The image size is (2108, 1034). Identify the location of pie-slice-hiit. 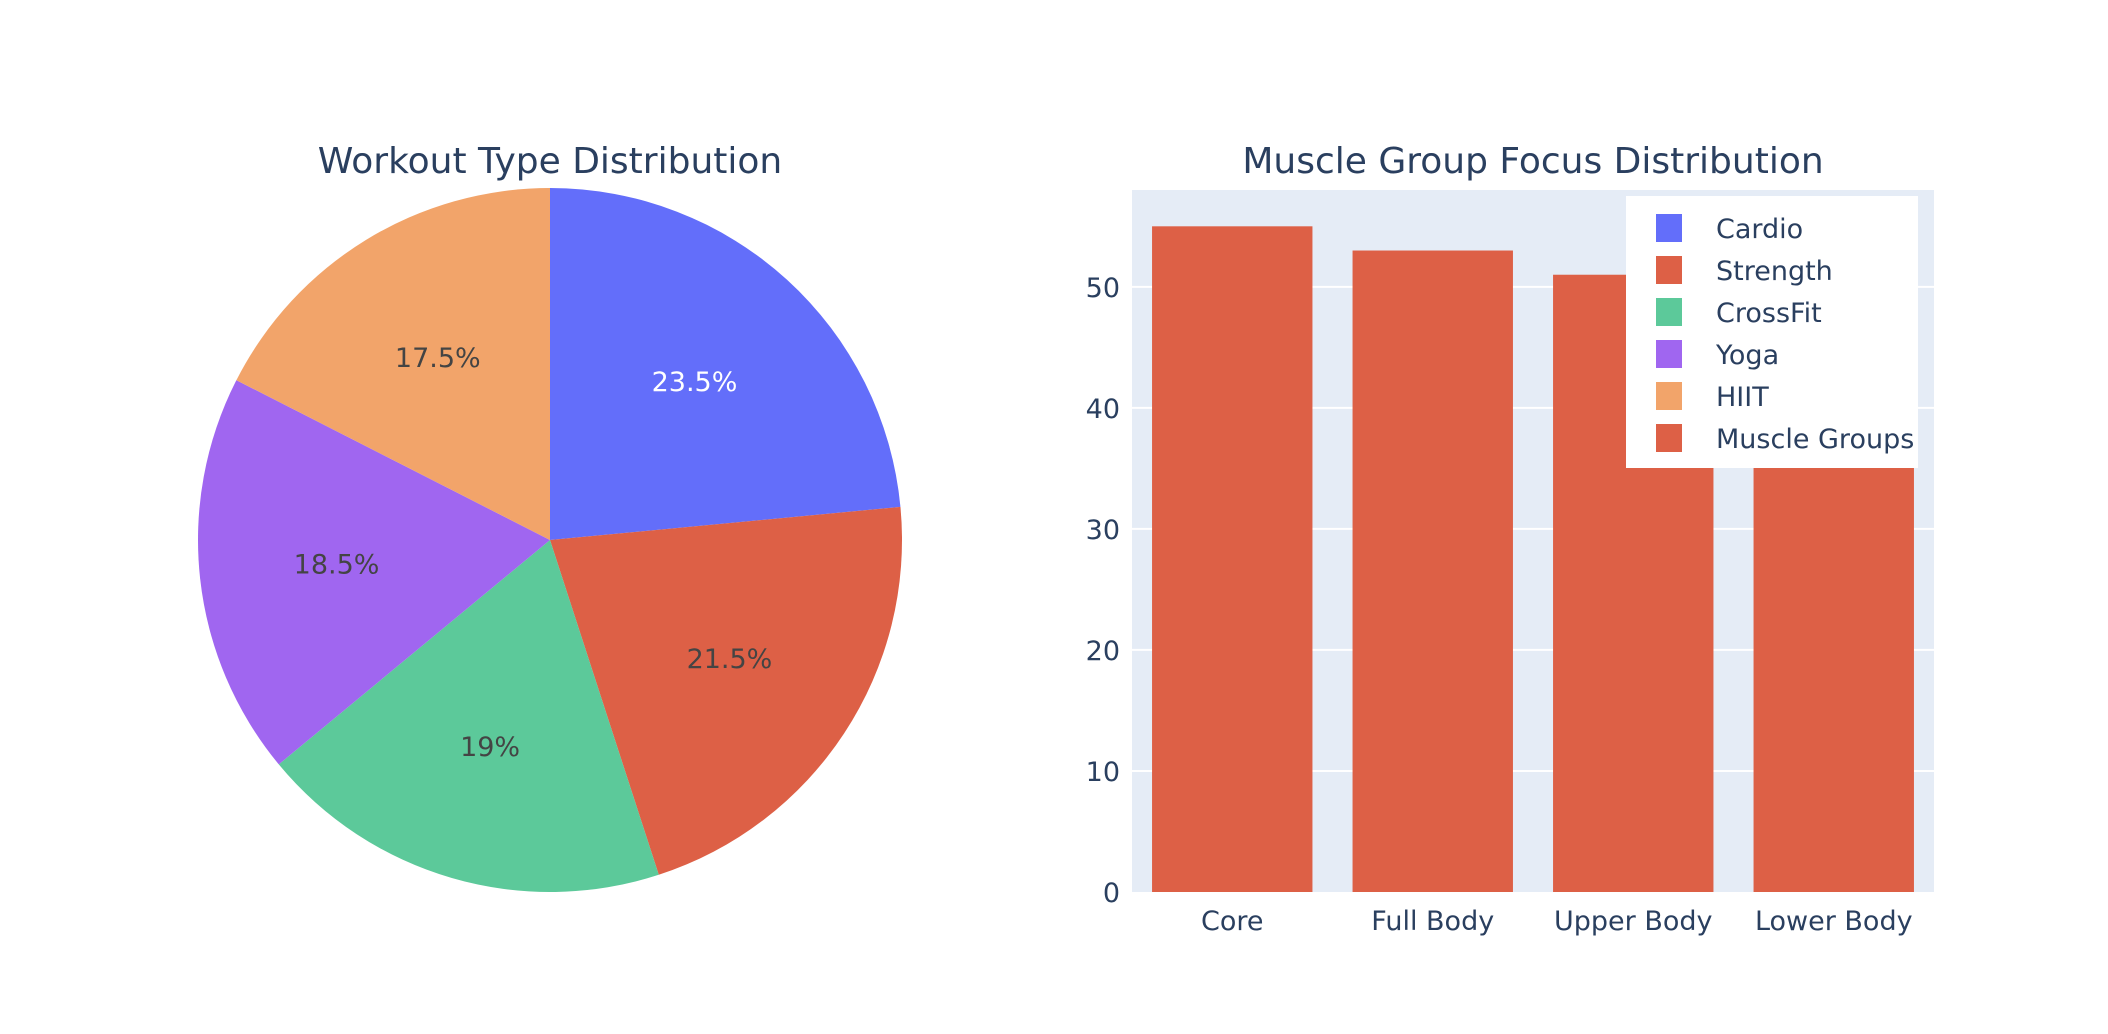
(393, 364).